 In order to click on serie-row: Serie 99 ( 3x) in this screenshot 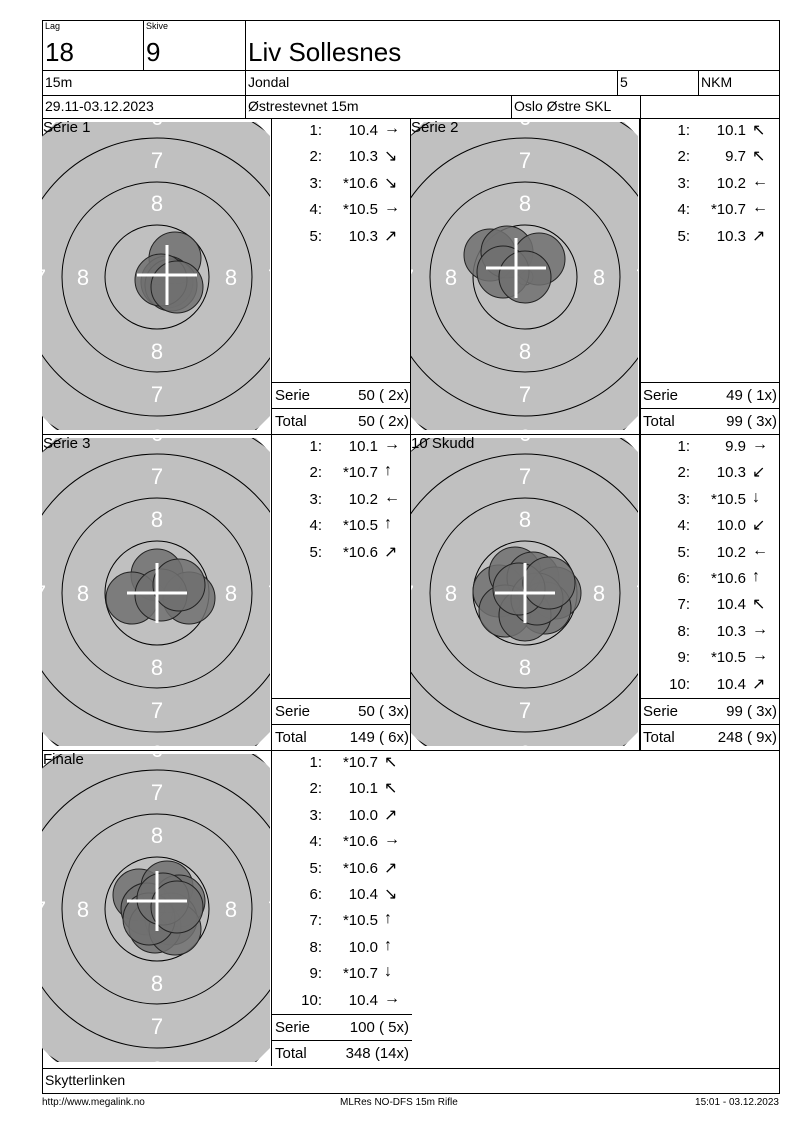, I will do `click(710, 711)`.